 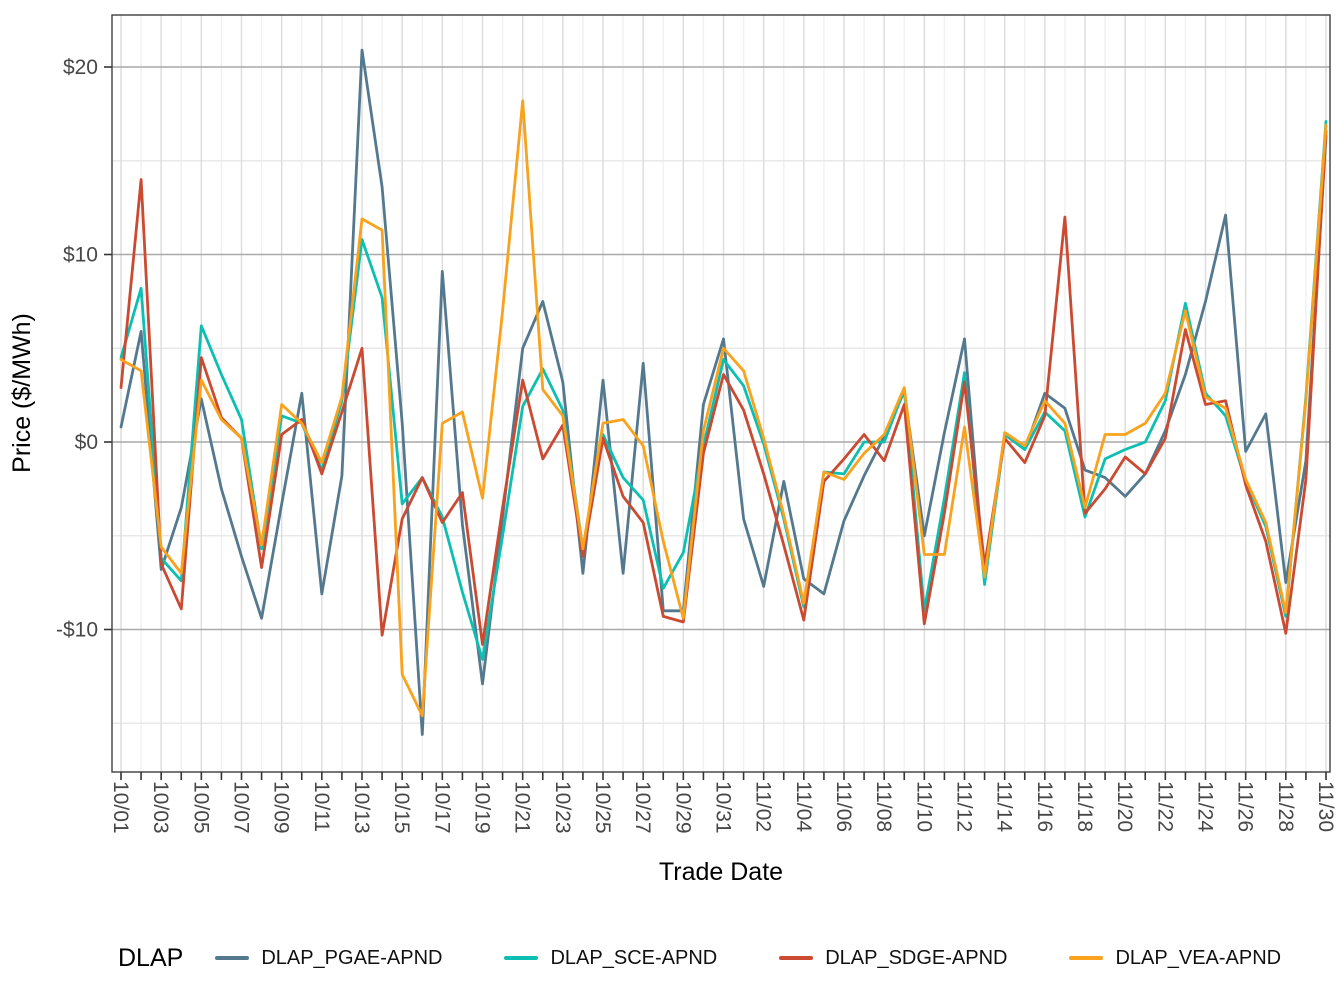 I want to click on x-axis-label: 10/19, so click(x=482, y=807).